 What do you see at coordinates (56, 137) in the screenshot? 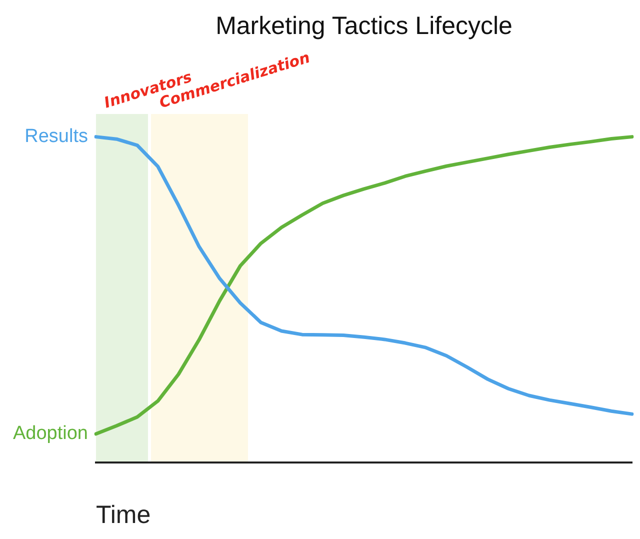
I see `series-label: Results` at bounding box center [56, 137].